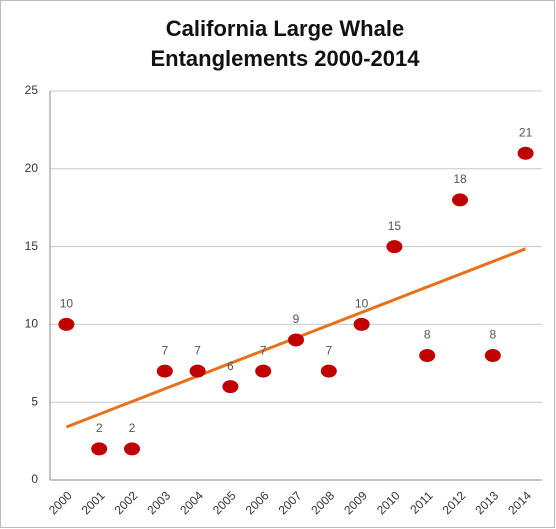 This screenshot has height=529, width=556. What do you see at coordinates (32, 168) in the screenshot?
I see `y-tick-label: 20` at bounding box center [32, 168].